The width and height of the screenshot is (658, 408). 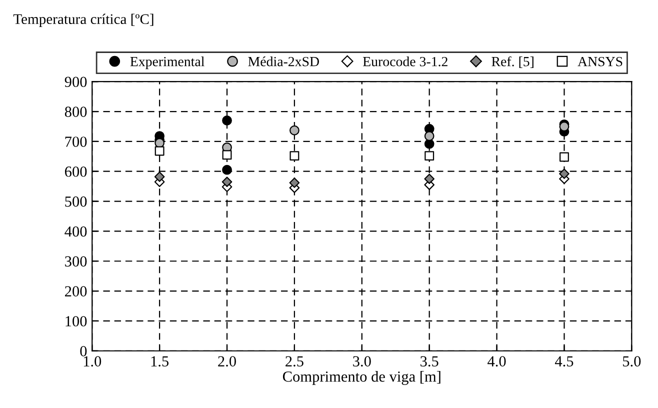 What do you see at coordinates (93, 361) in the screenshot?
I see `x-tick-label: 1.0` at bounding box center [93, 361].